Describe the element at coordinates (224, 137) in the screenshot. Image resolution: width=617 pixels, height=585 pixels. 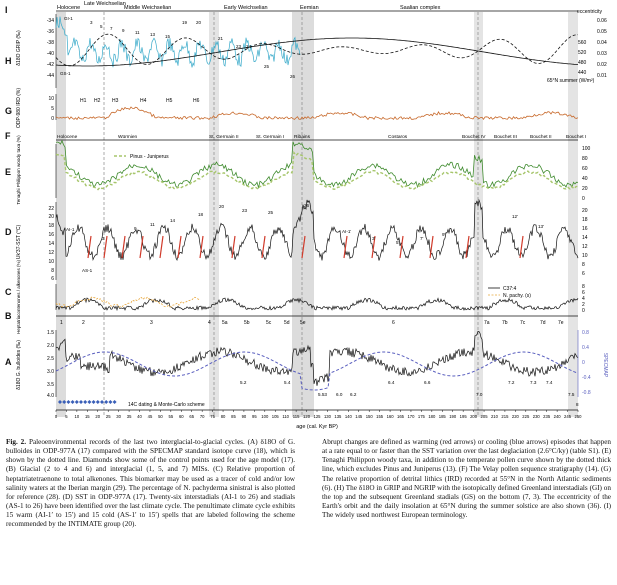
I see `velay-period: St. Germain II` at that location.